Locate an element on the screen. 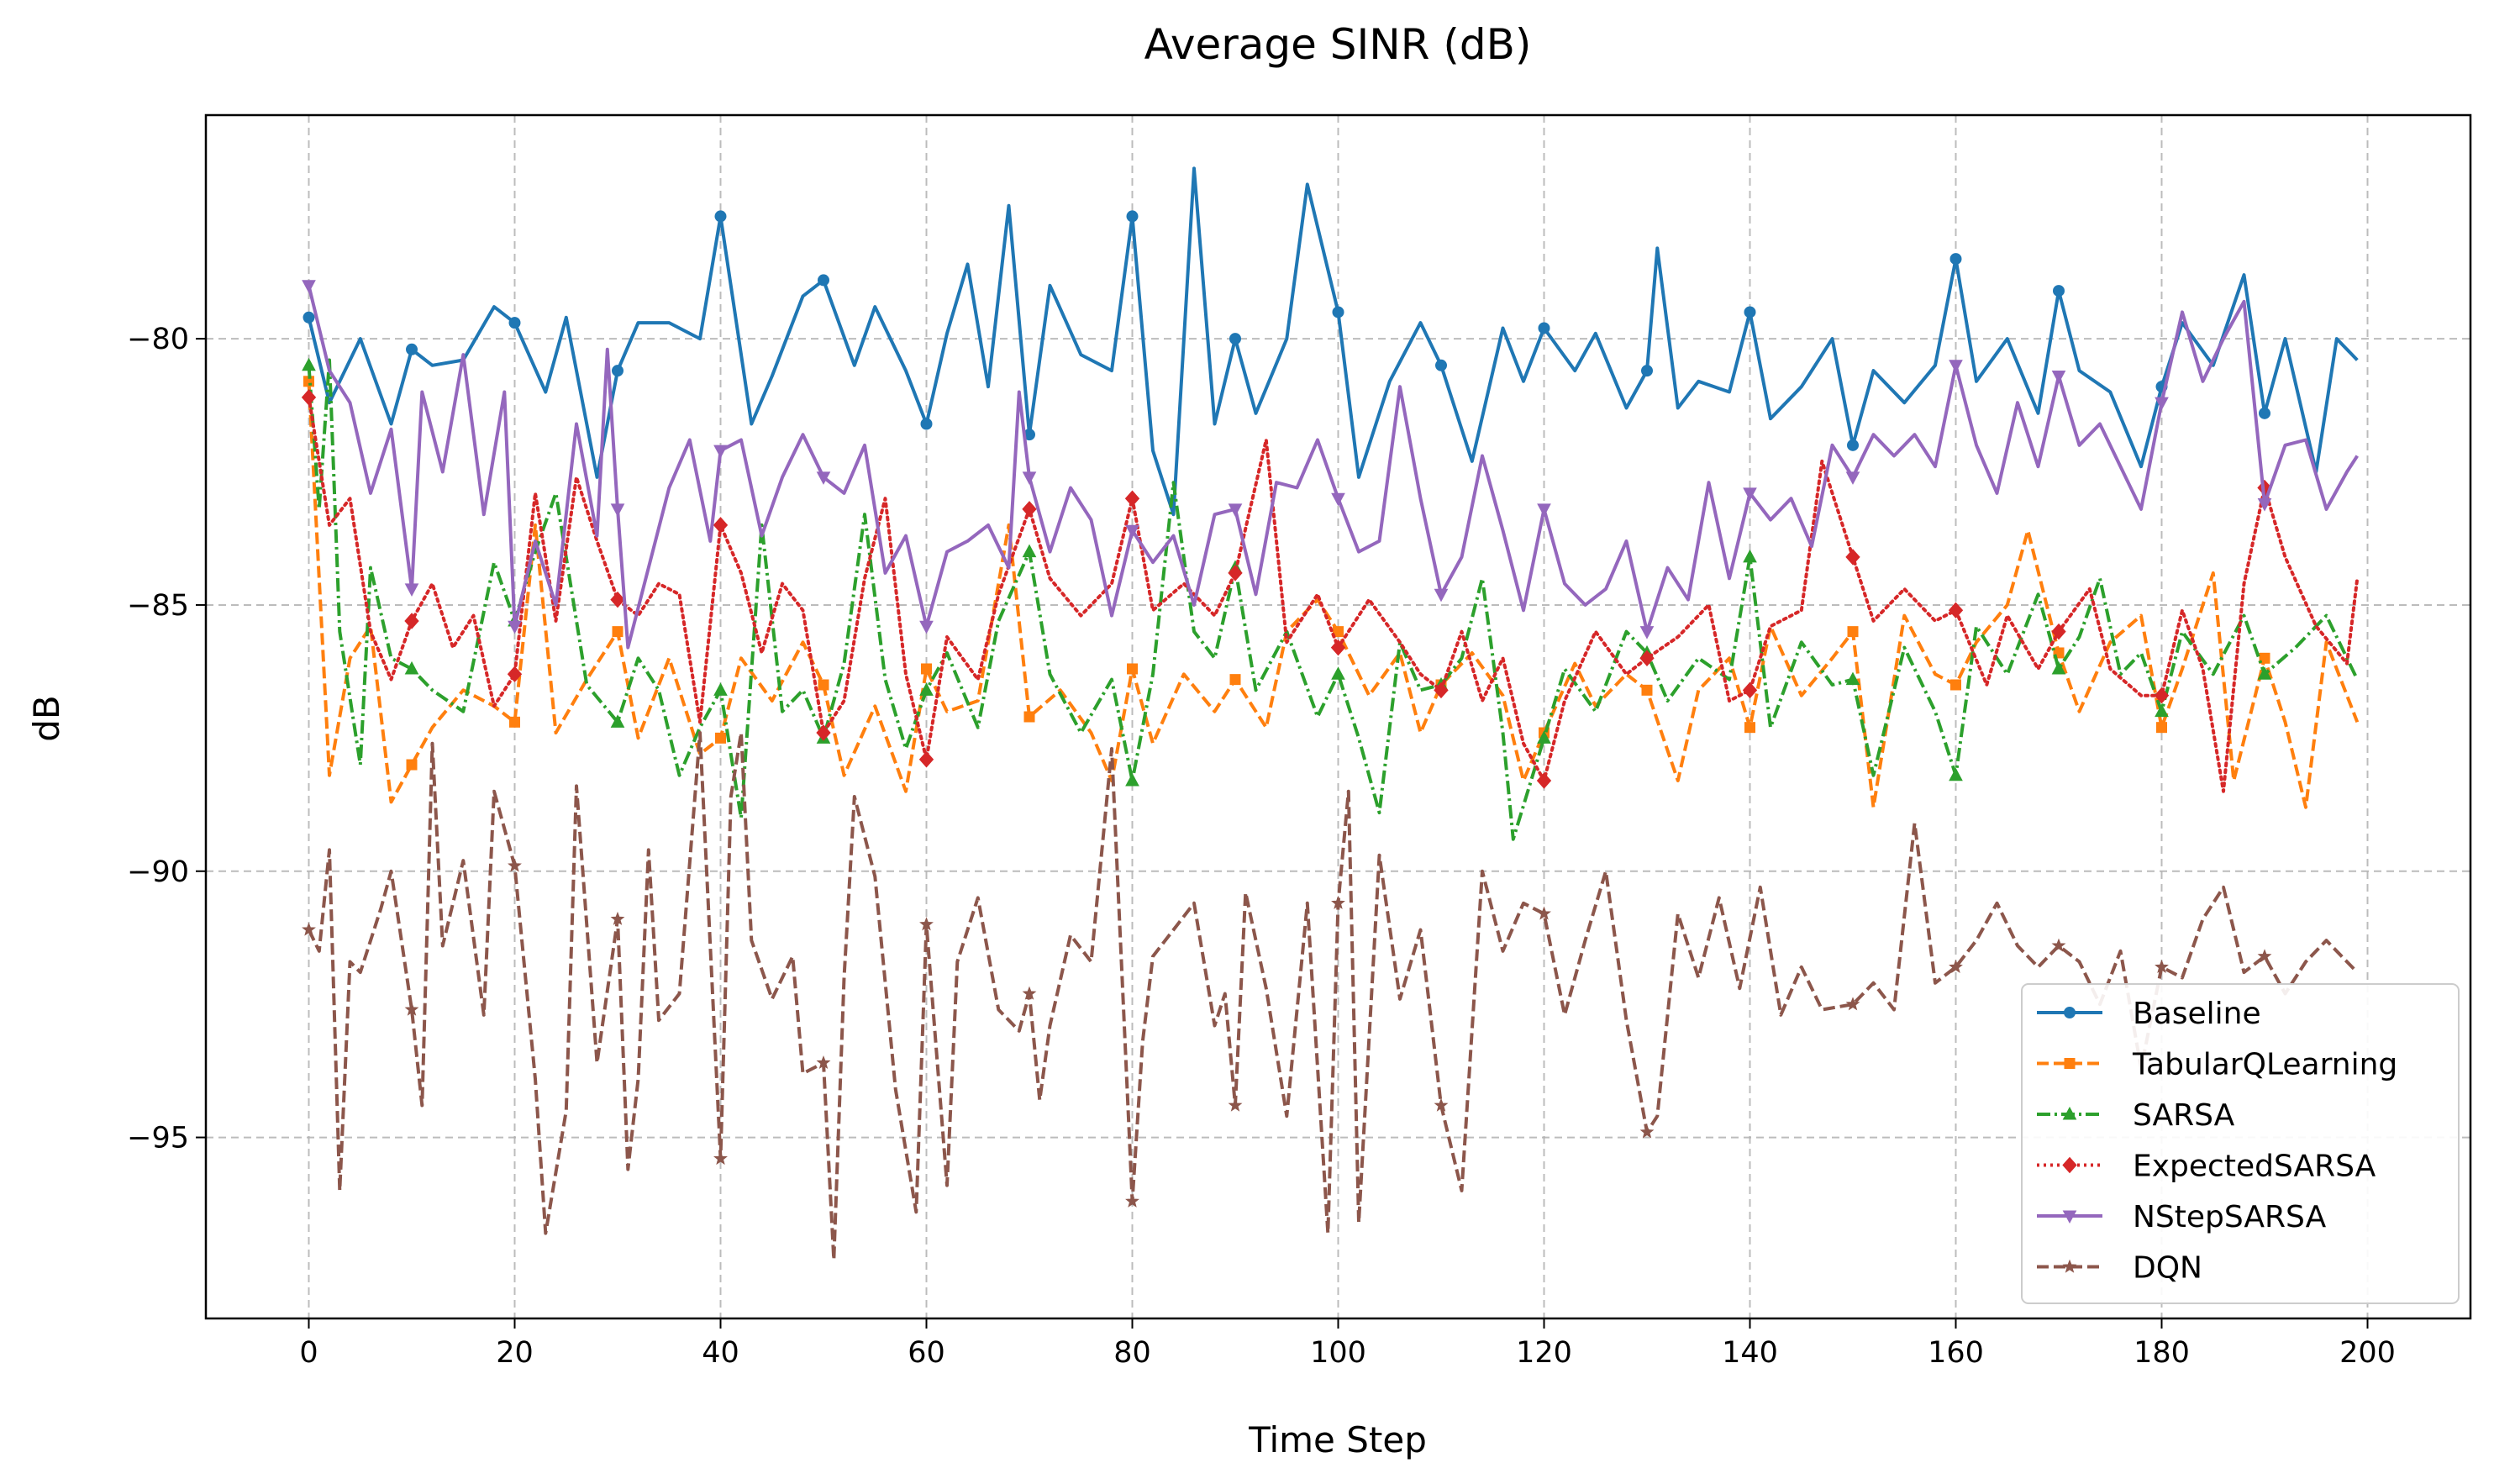  y-tick-label: −80 is located at coordinates (158, 340).